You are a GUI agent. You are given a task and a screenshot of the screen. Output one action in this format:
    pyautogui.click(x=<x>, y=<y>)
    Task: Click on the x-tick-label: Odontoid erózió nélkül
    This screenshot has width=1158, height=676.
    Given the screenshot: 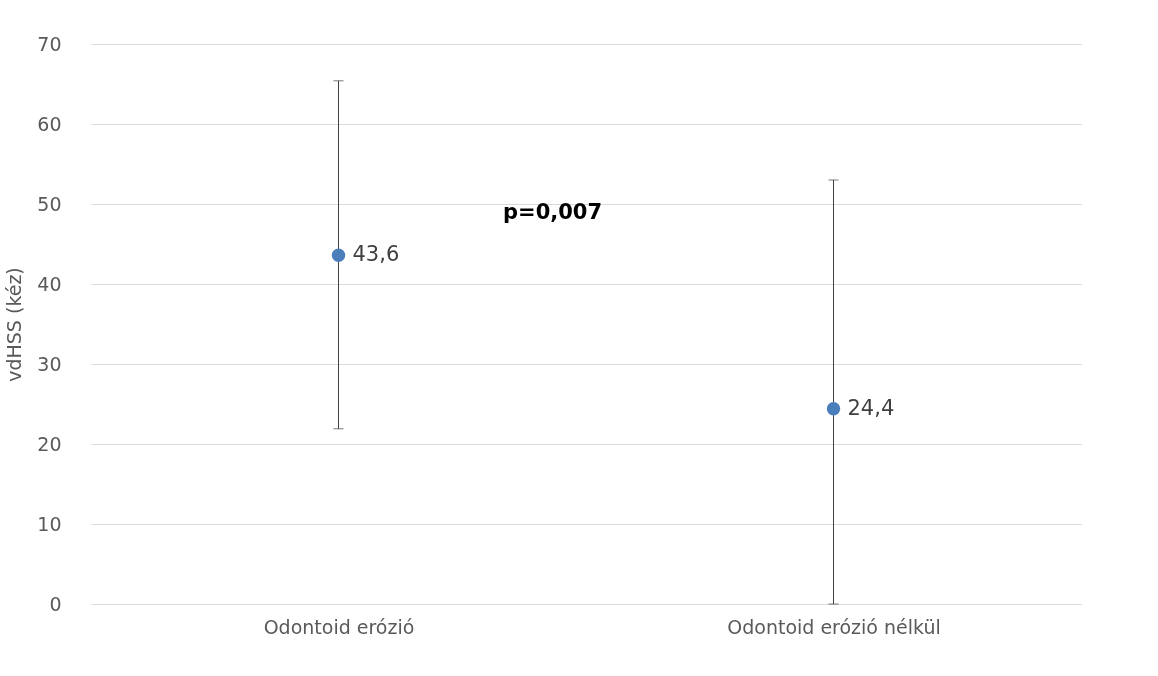 What is the action you would take?
    pyautogui.click(x=834, y=626)
    